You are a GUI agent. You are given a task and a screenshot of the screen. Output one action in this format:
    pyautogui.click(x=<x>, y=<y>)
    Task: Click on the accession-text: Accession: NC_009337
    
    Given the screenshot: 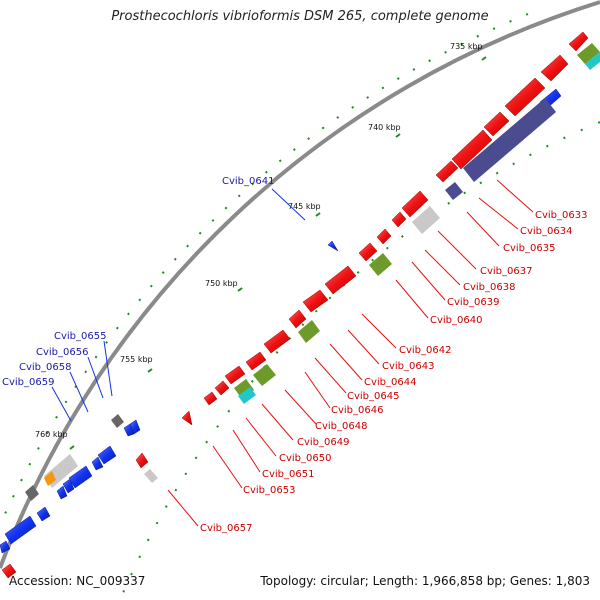 What is the action you would take?
    pyautogui.click(x=77, y=581)
    